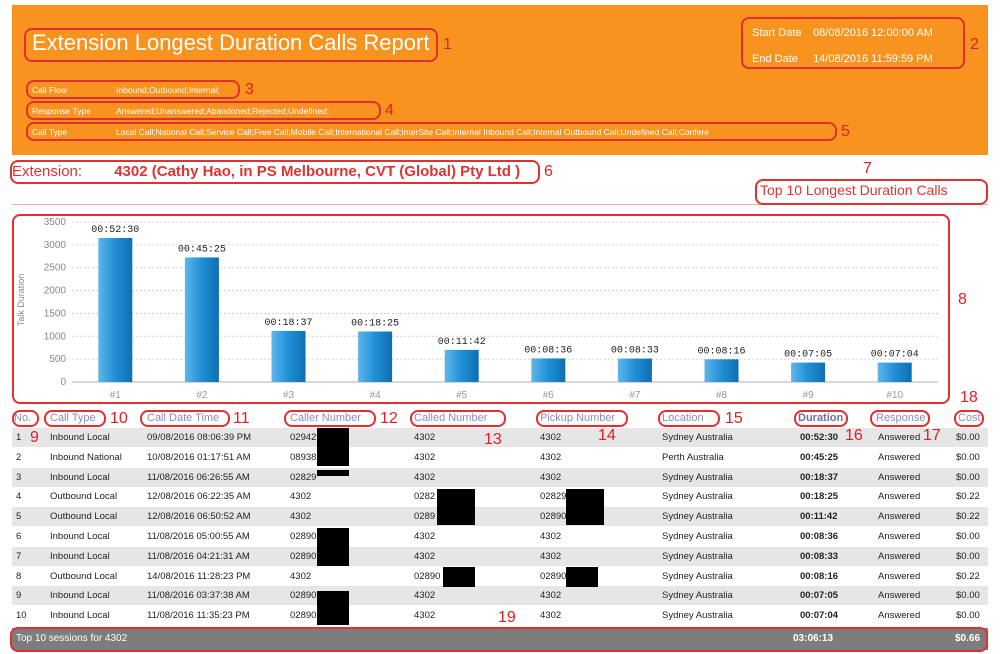  What do you see at coordinates (198, 556) in the screenshot?
I see `cell-datetime: 11/08/2016 04:21:31 AM` at bounding box center [198, 556].